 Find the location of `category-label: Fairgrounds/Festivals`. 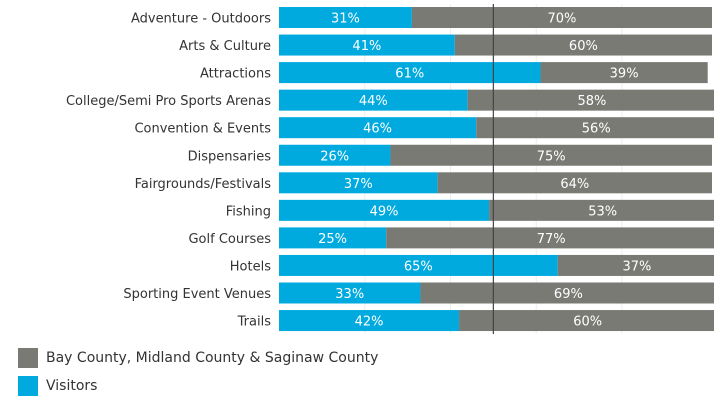

category-label: Fairgrounds/Festivals is located at coordinates (203, 184).